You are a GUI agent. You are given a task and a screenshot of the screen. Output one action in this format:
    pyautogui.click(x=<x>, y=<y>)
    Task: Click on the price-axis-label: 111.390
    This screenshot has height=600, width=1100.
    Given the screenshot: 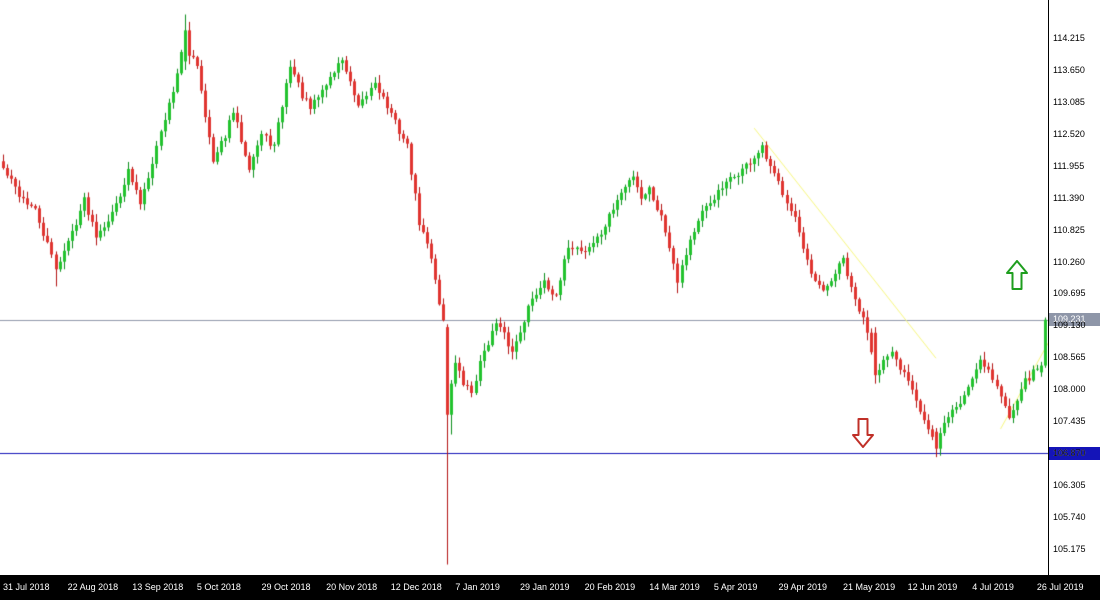 What is the action you would take?
    pyautogui.click(x=1069, y=197)
    